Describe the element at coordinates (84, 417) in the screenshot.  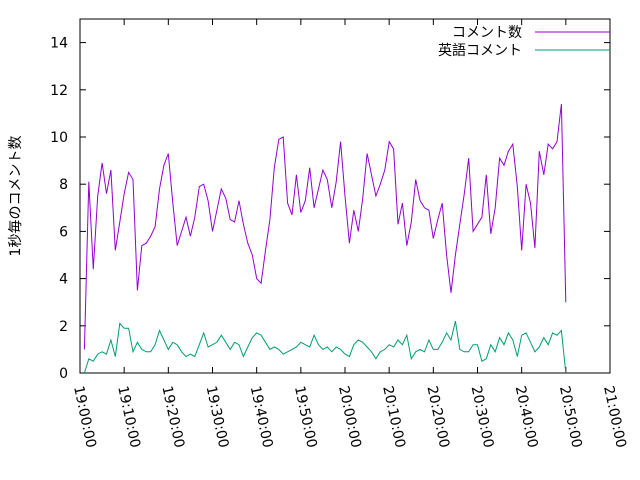
I see `x-tick-label: 19:00:00` at that location.